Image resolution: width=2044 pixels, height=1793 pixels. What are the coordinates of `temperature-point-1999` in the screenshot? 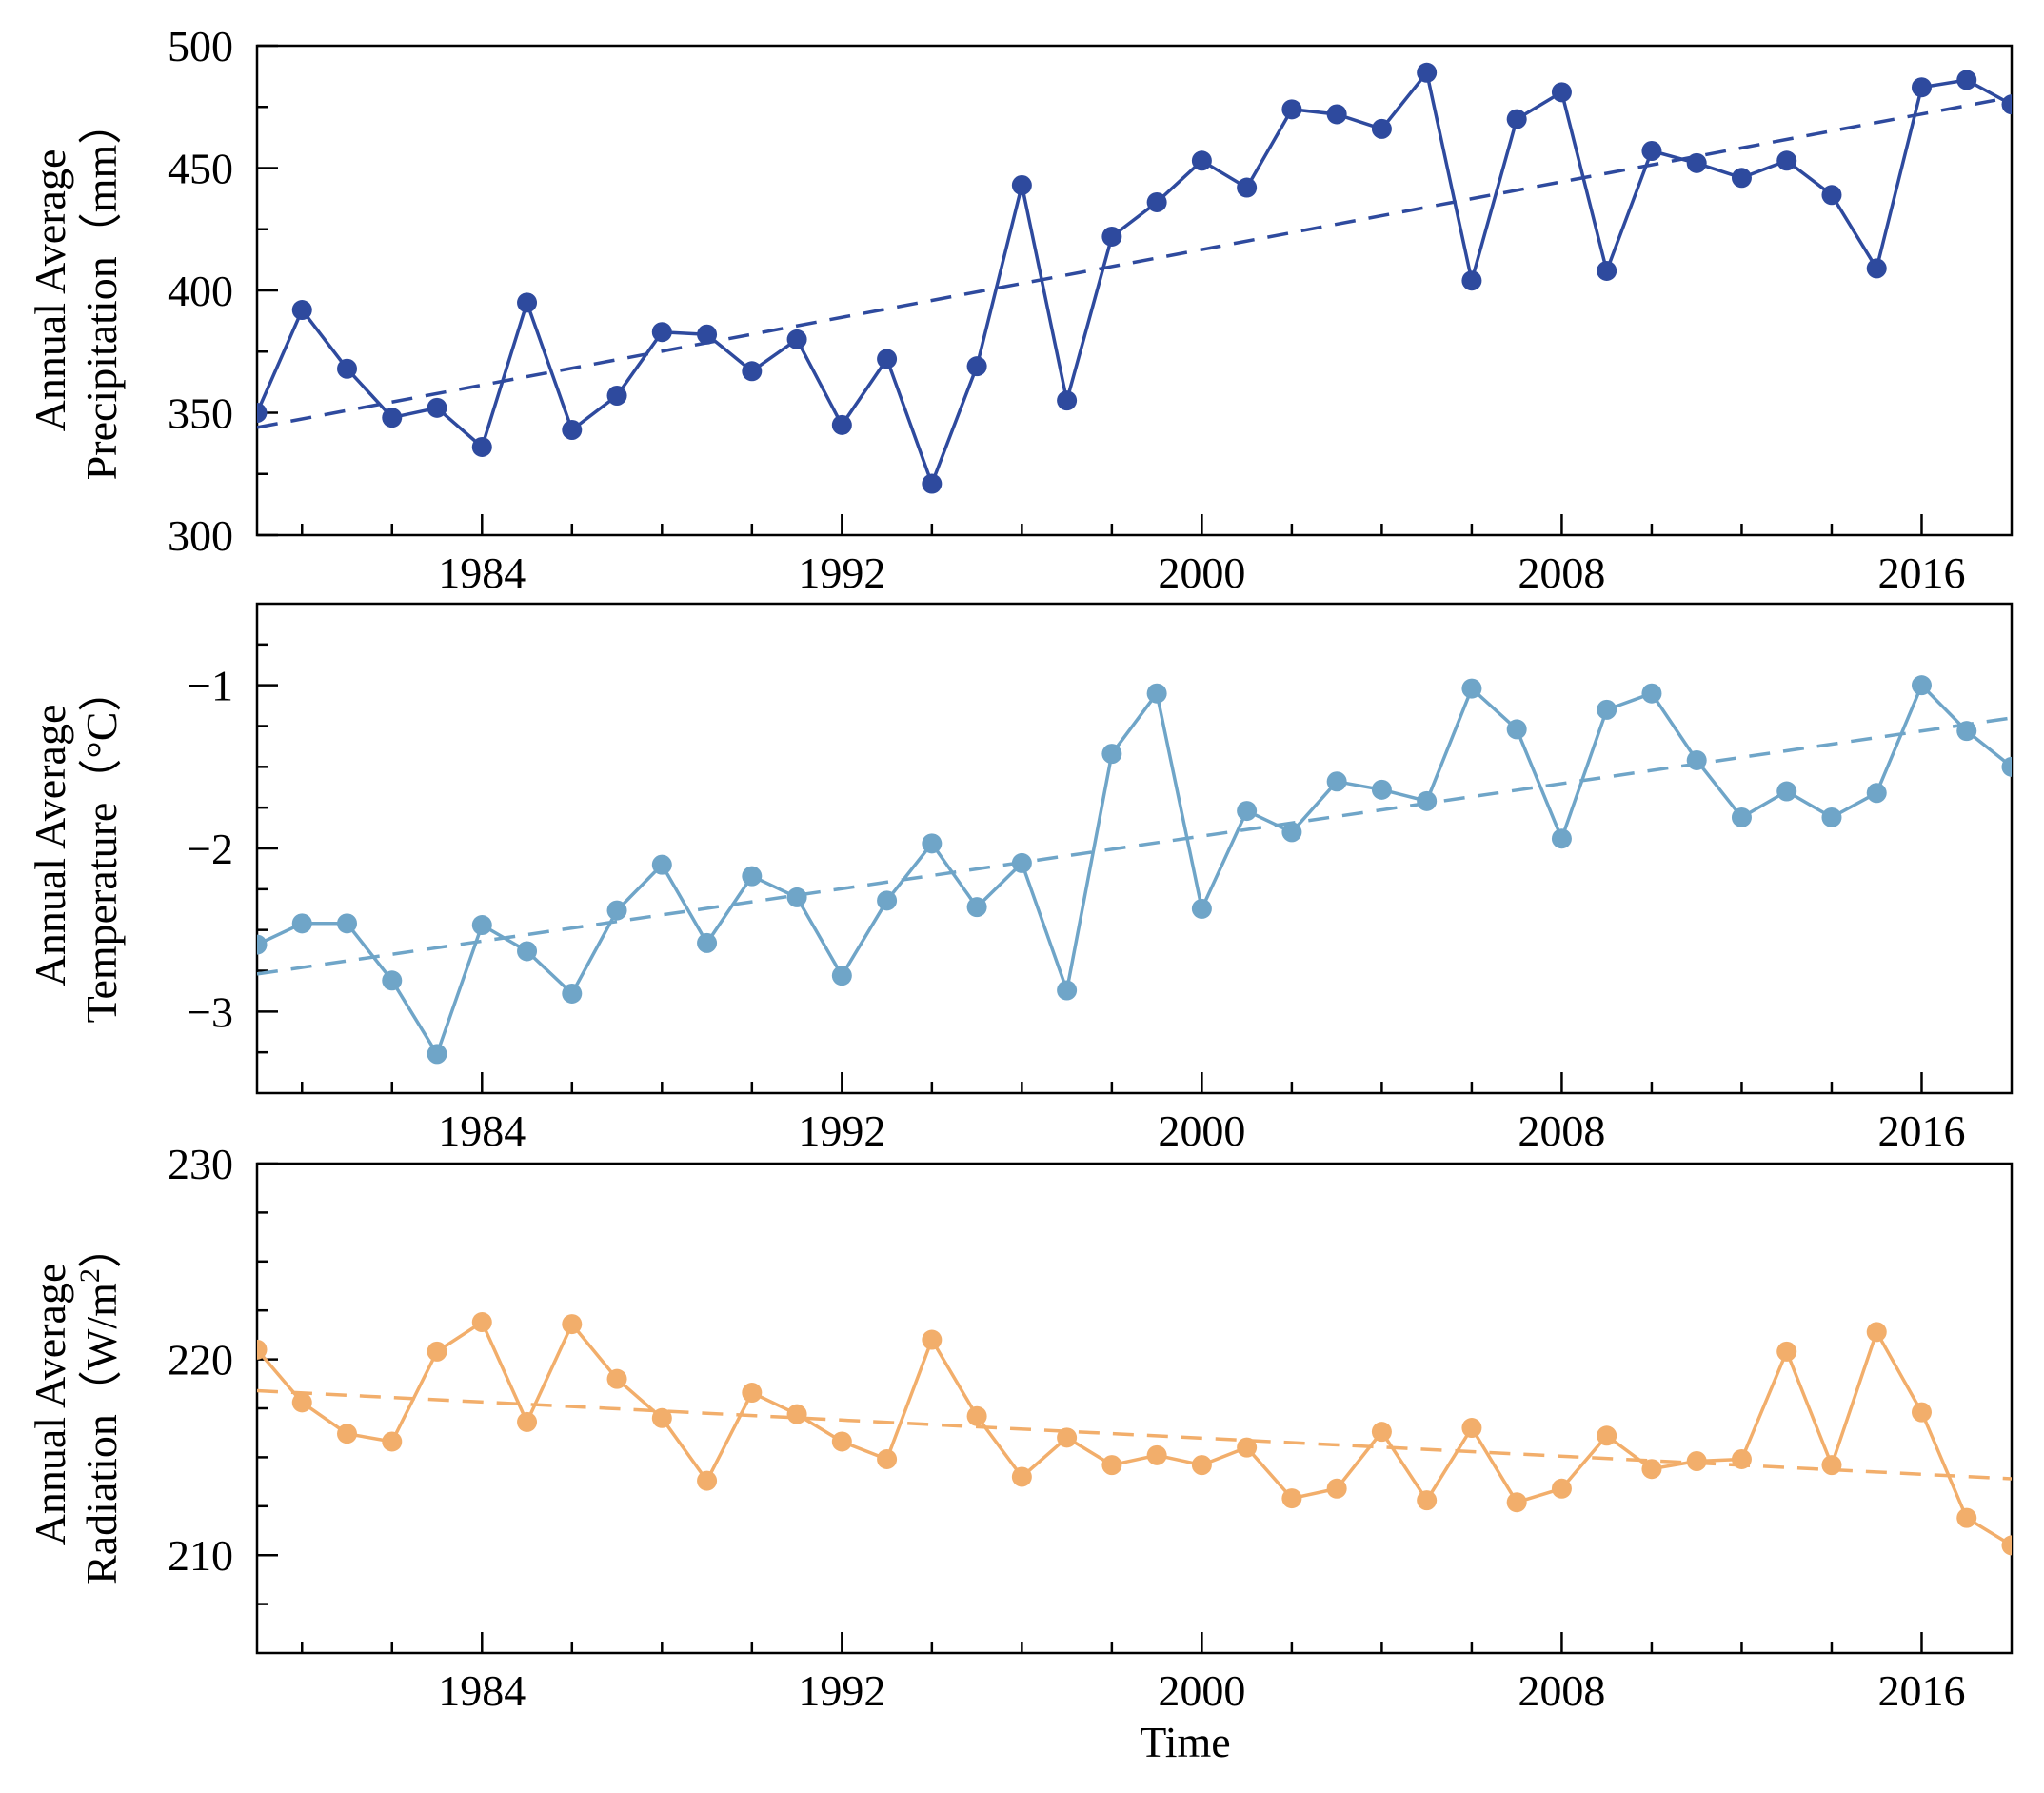 It's located at (1156, 693).